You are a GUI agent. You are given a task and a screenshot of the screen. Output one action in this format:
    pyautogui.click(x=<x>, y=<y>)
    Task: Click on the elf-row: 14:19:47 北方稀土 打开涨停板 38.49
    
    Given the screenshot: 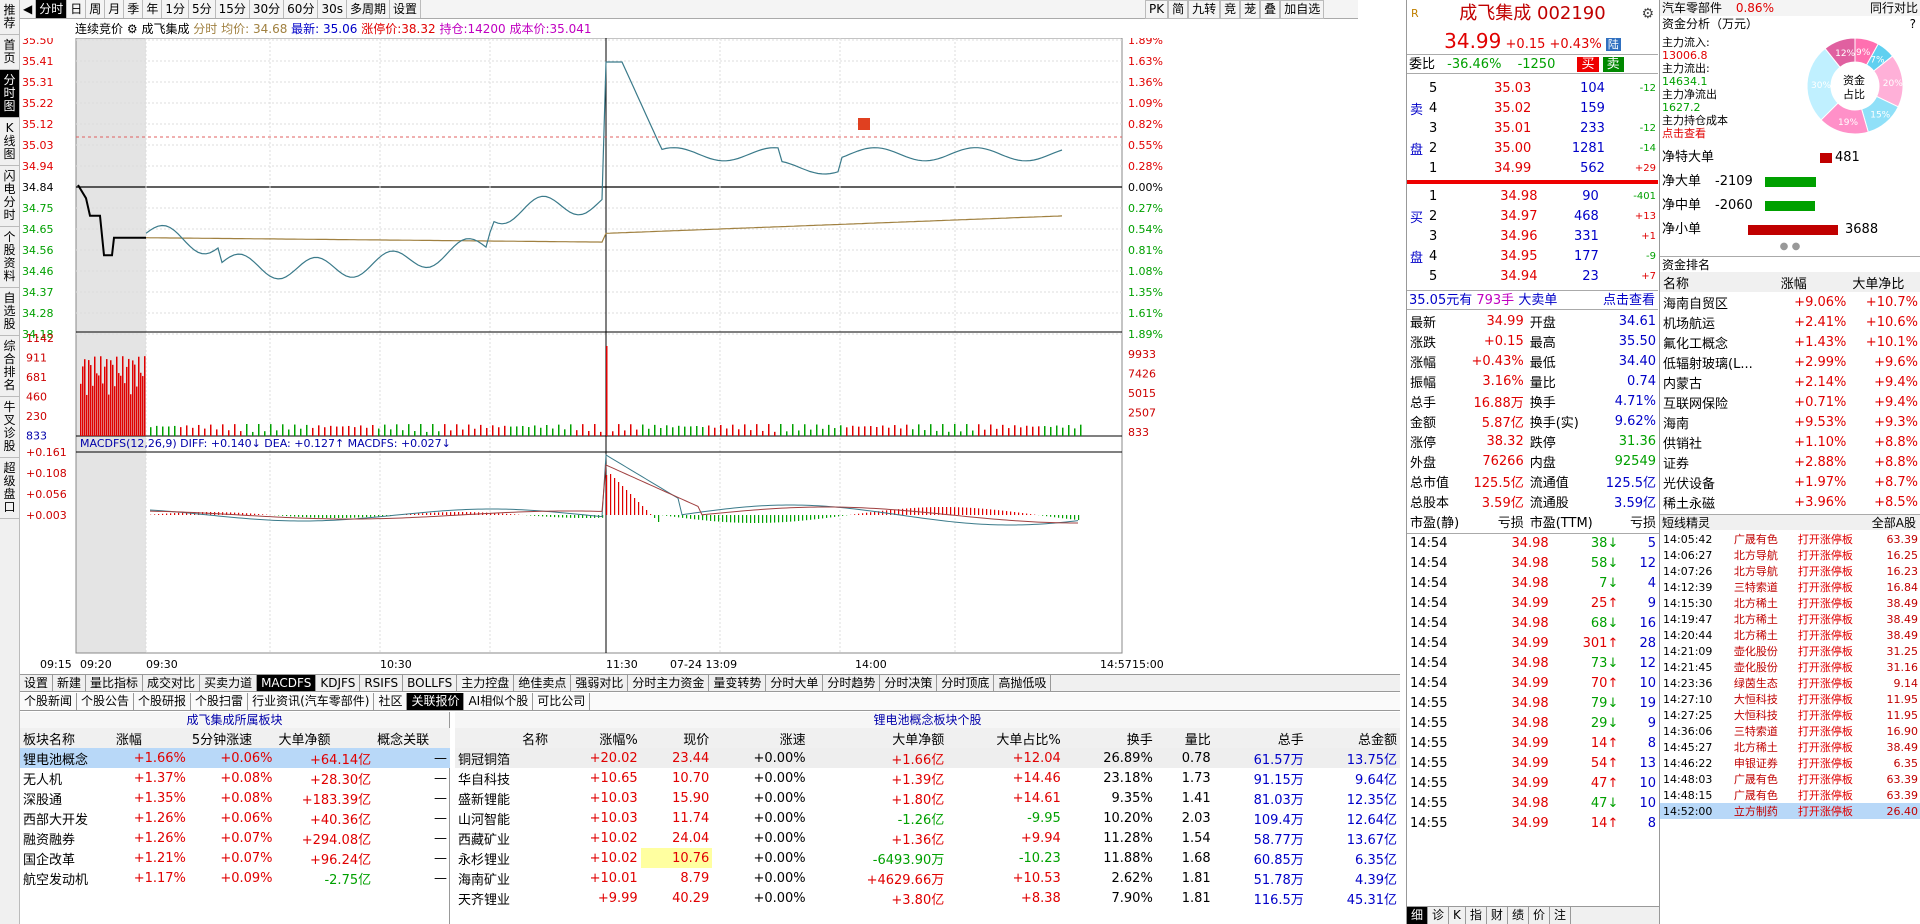 What is the action you would take?
    pyautogui.click(x=1790, y=619)
    